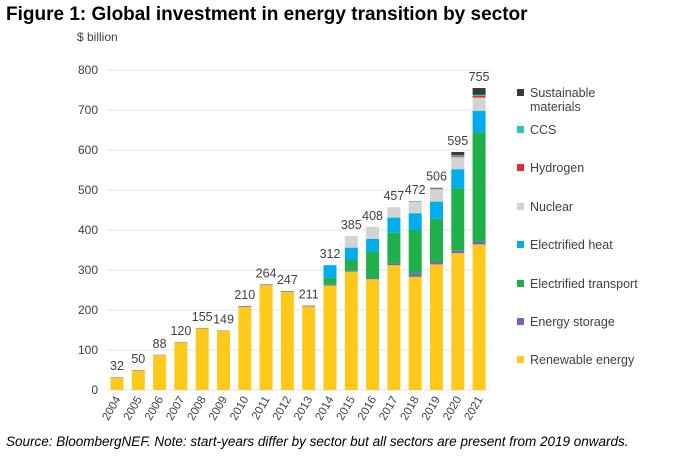 This screenshot has height=456, width=700. Describe the element at coordinates (551, 207) in the screenshot. I see `legend-label: Nuclear` at that location.